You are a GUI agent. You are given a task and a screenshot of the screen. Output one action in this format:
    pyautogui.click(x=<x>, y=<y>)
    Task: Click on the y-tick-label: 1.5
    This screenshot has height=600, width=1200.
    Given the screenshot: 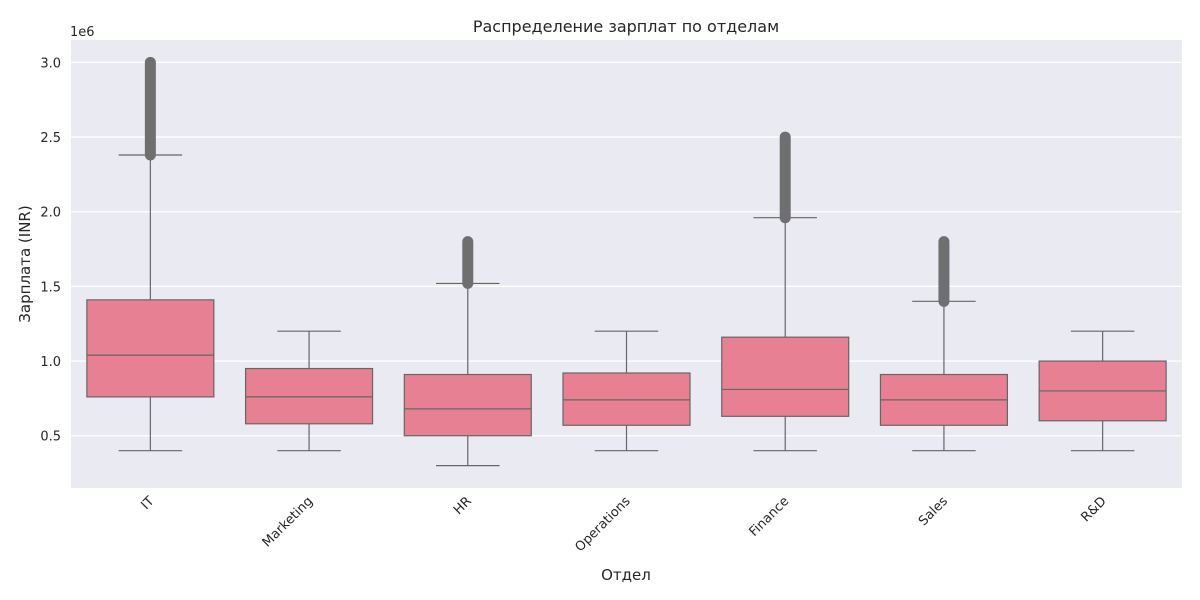 What is the action you would take?
    pyautogui.click(x=50, y=287)
    